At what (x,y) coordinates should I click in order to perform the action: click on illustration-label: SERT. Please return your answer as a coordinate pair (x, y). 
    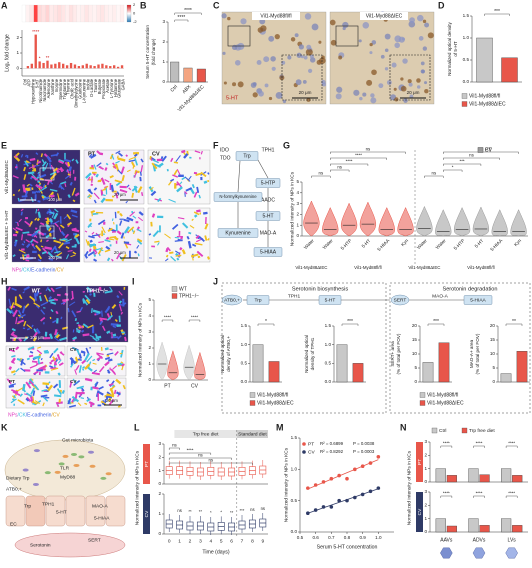
    Looking at the image, I should click on (94, 540).